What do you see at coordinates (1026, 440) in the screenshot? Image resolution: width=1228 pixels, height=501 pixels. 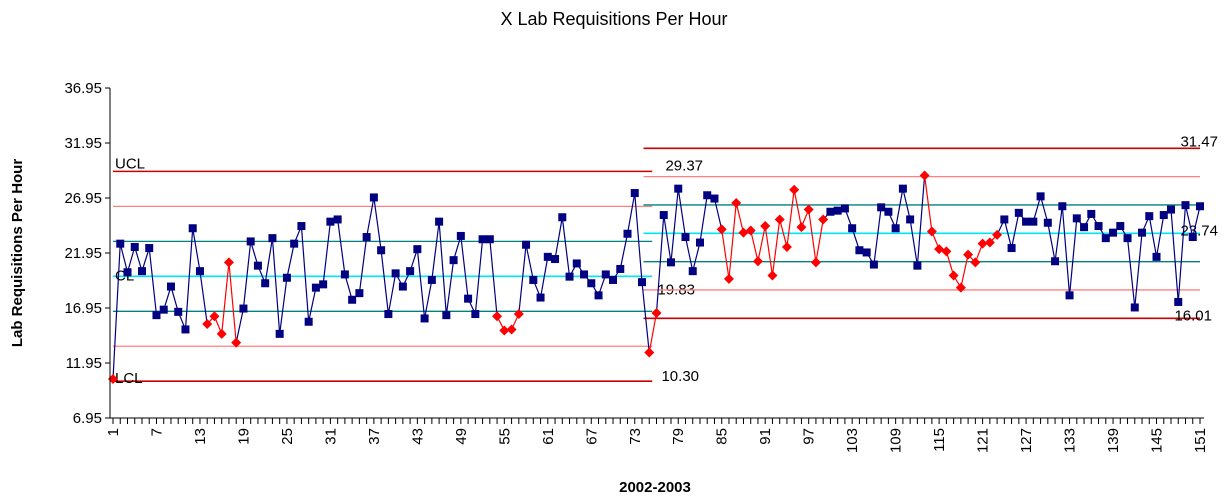 I see `x-tick-label: 127` at bounding box center [1026, 440].